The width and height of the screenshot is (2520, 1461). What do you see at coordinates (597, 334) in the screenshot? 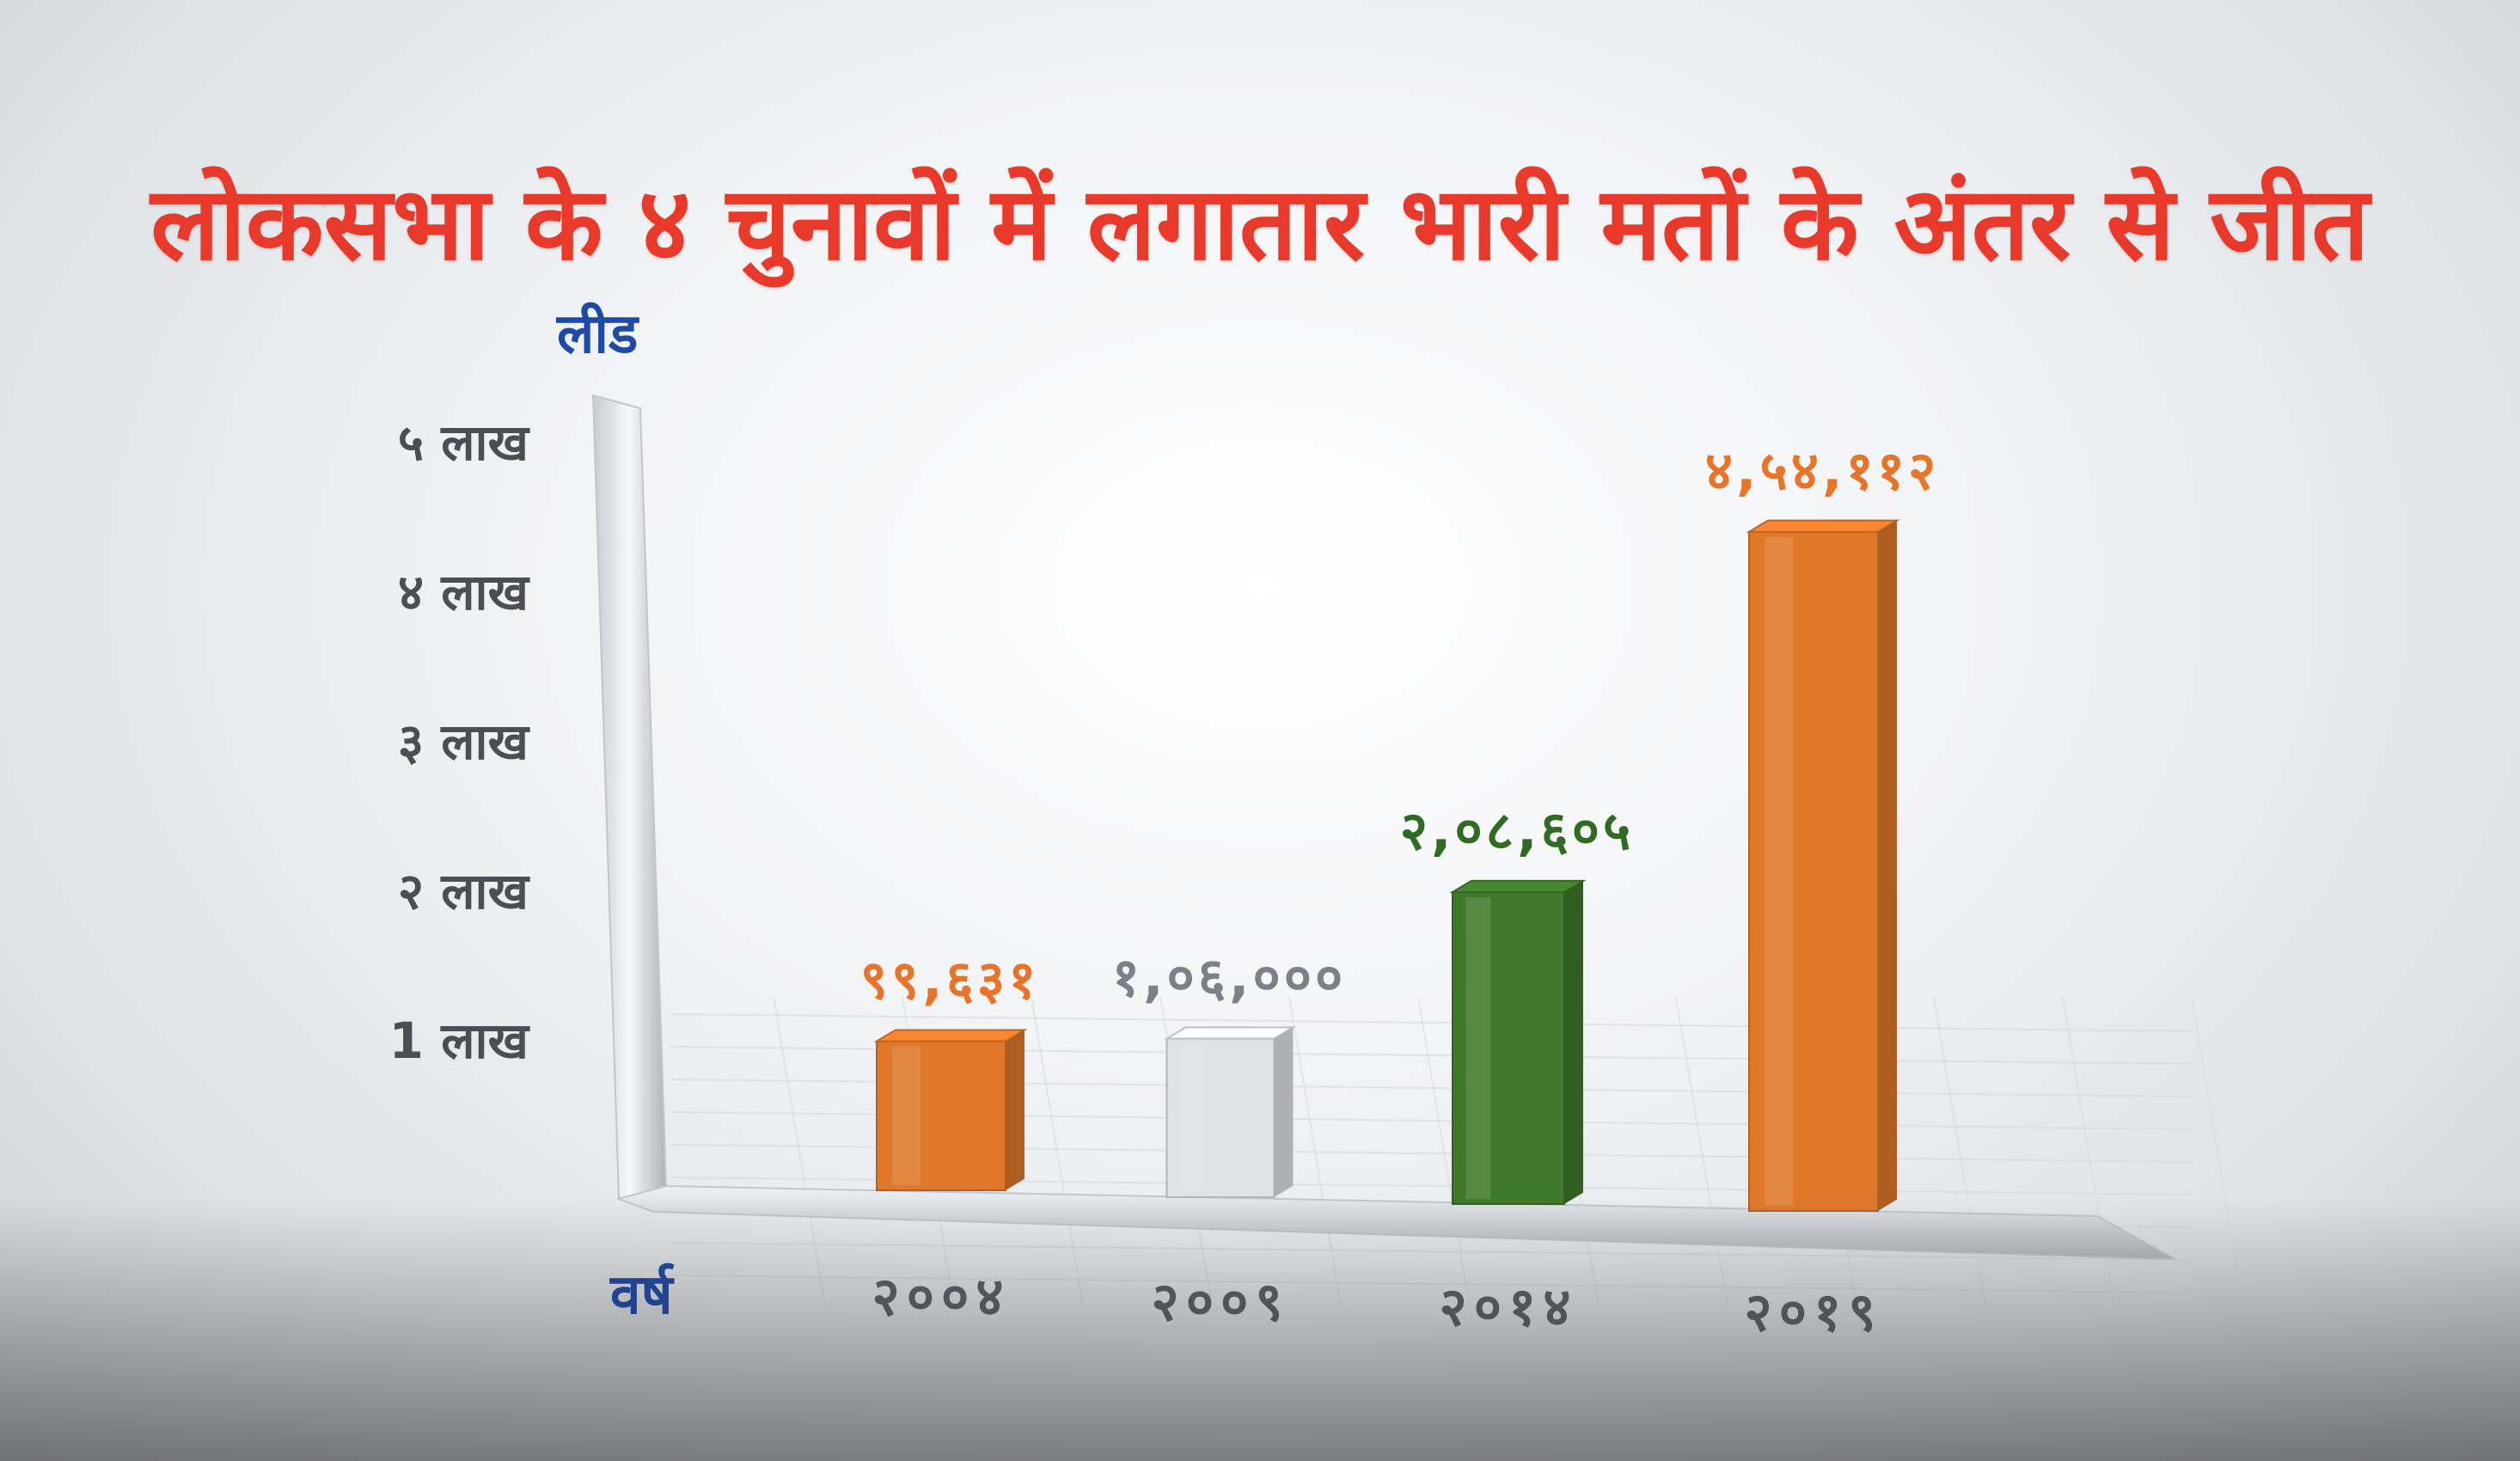
I see `y-axis-label: लीड` at bounding box center [597, 334].